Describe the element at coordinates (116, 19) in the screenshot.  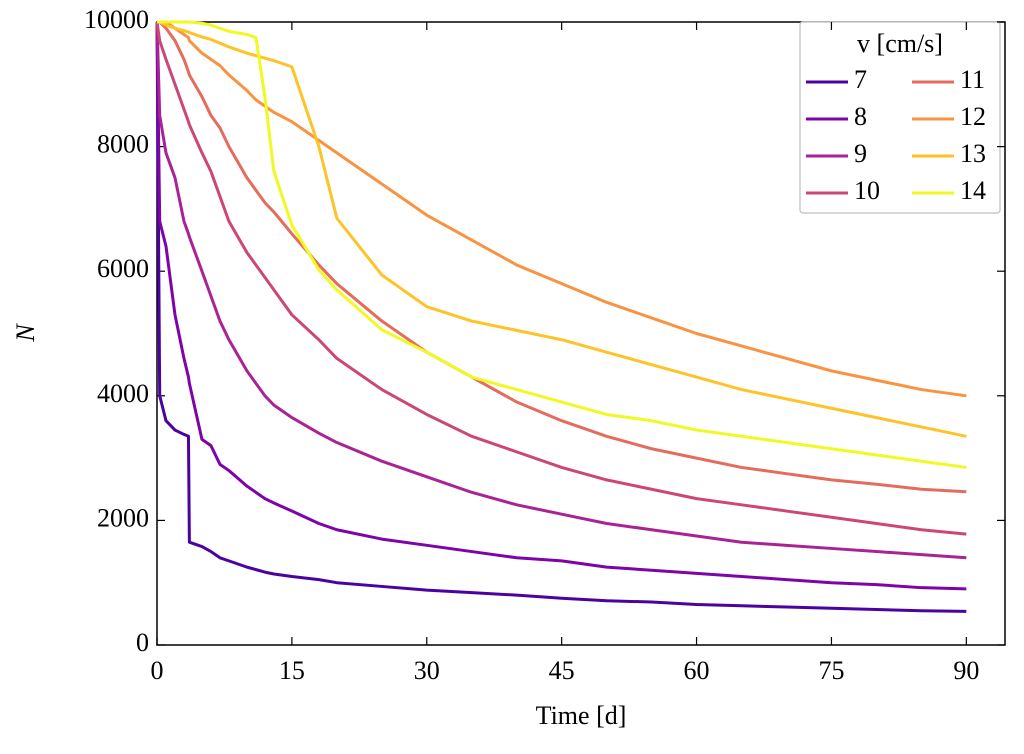
I see `y-tick-label: 10000` at that location.